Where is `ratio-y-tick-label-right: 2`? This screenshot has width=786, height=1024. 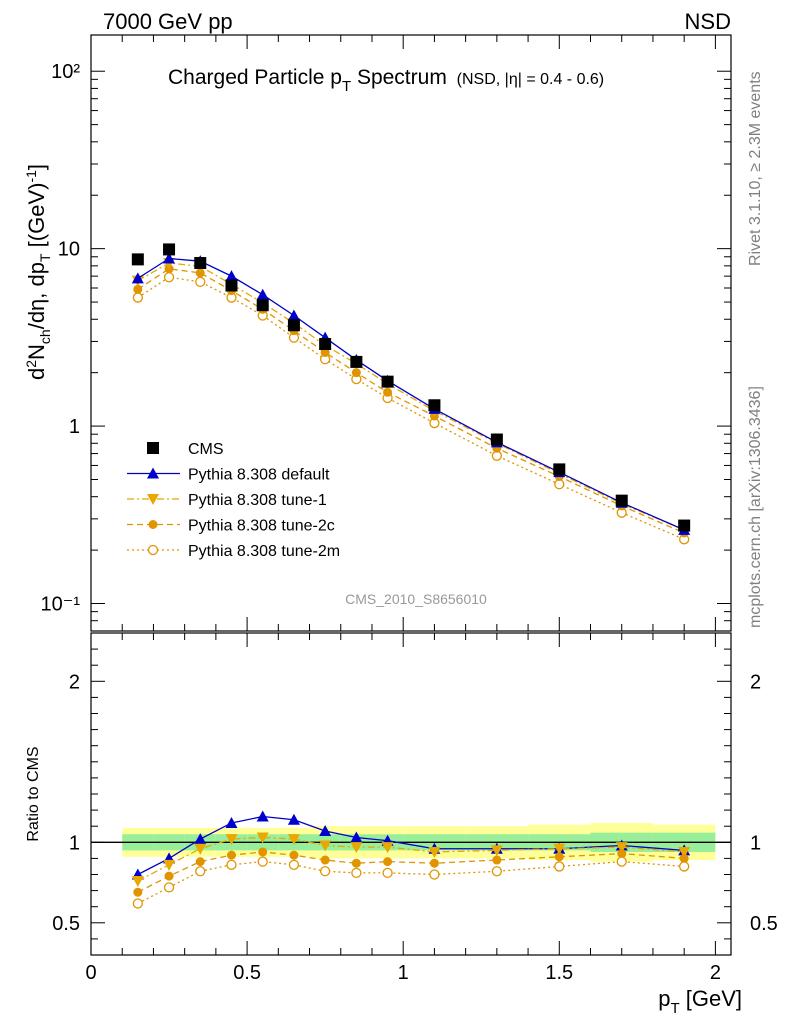
ratio-y-tick-label-right: 2 is located at coordinates (755, 682).